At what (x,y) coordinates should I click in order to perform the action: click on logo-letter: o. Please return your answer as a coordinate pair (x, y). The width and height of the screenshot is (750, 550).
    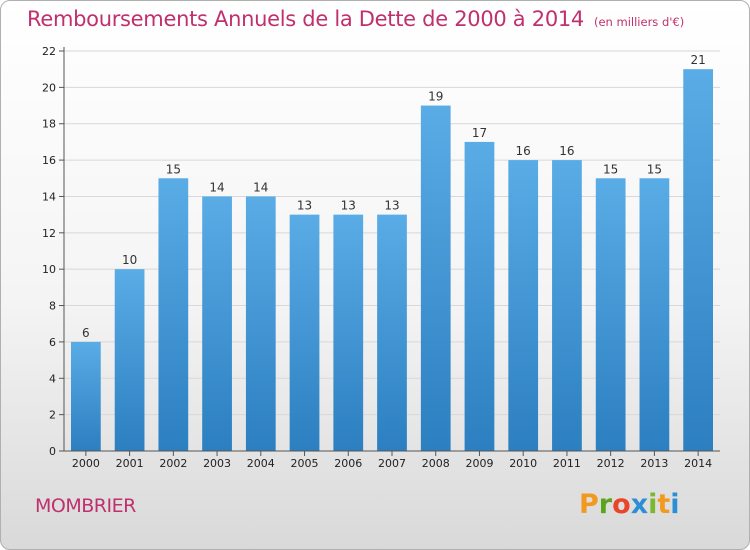
    Looking at the image, I should click on (621, 504).